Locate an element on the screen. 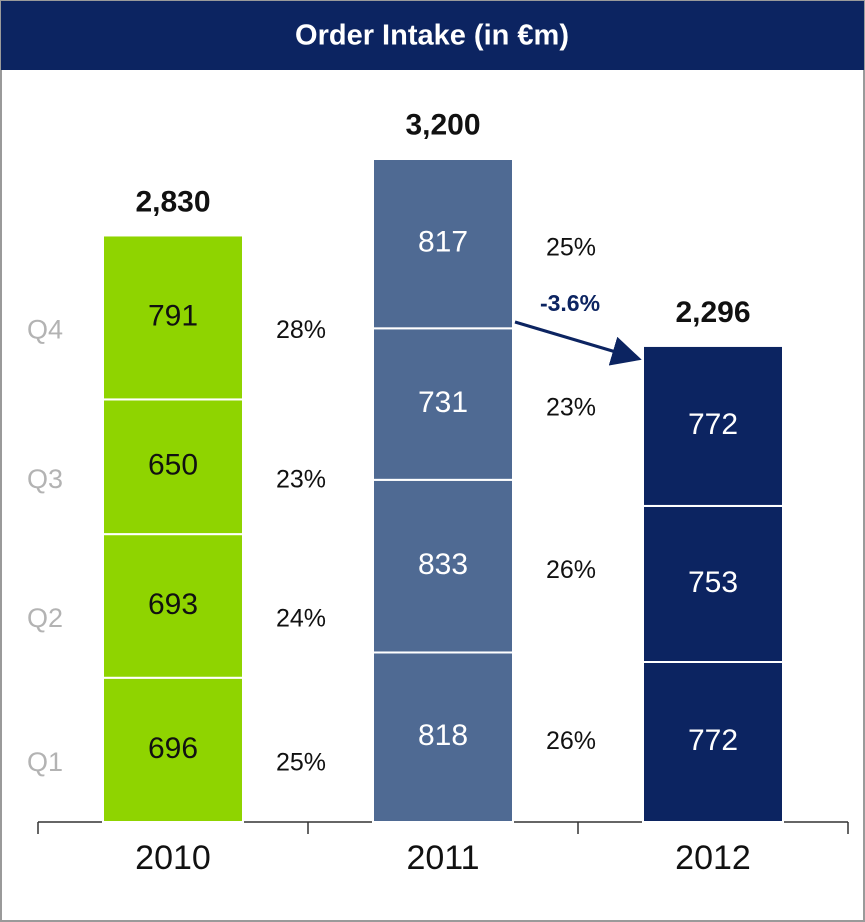  segment-label: 650 is located at coordinates (173, 465).